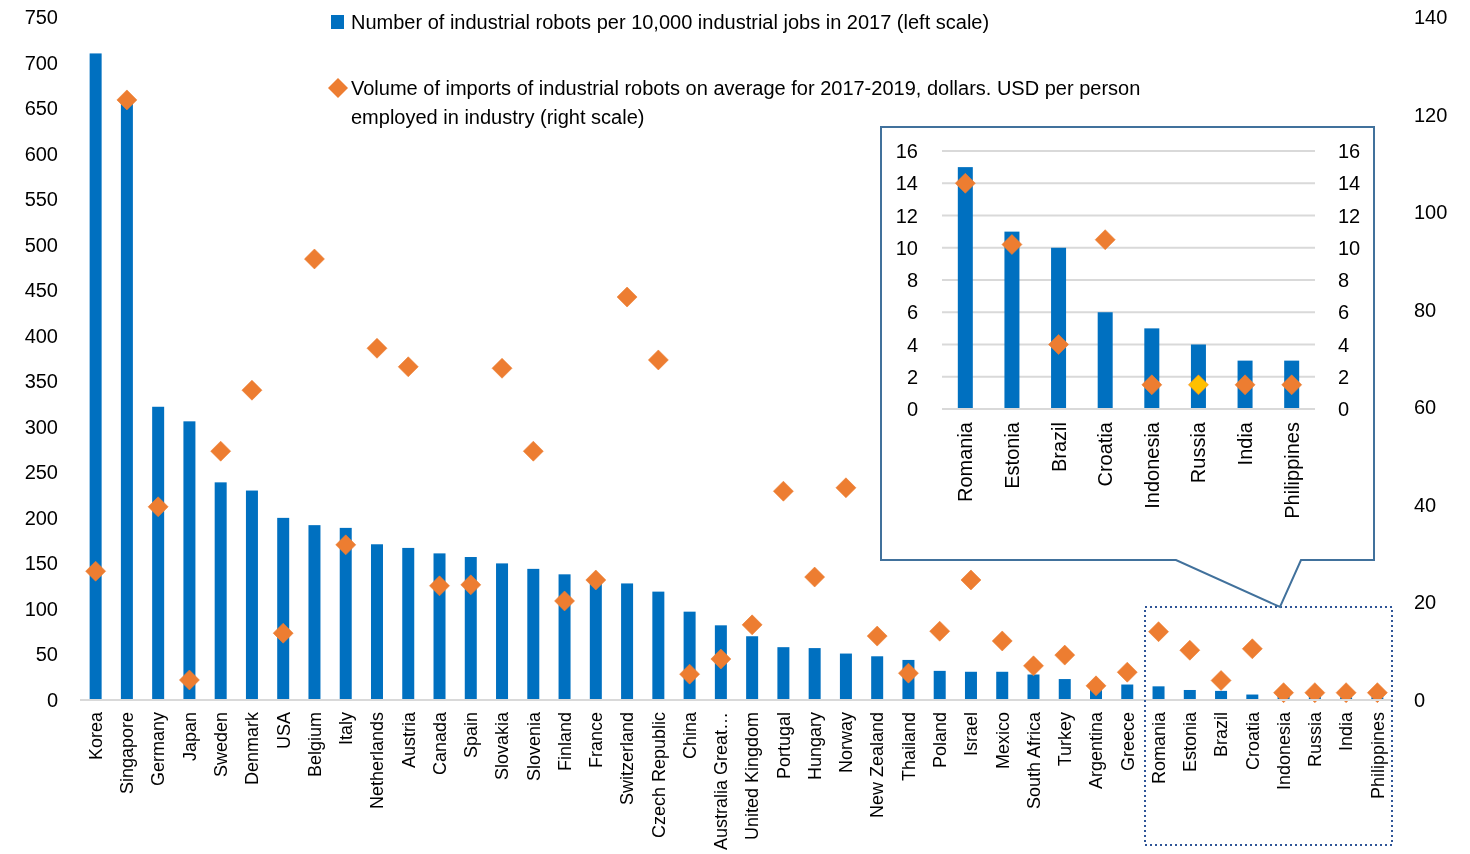 The width and height of the screenshot is (1470, 854). Describe the element at coordinates (1127, 742) in the screenshot. I see `x-tick-label: Greece` at that location.